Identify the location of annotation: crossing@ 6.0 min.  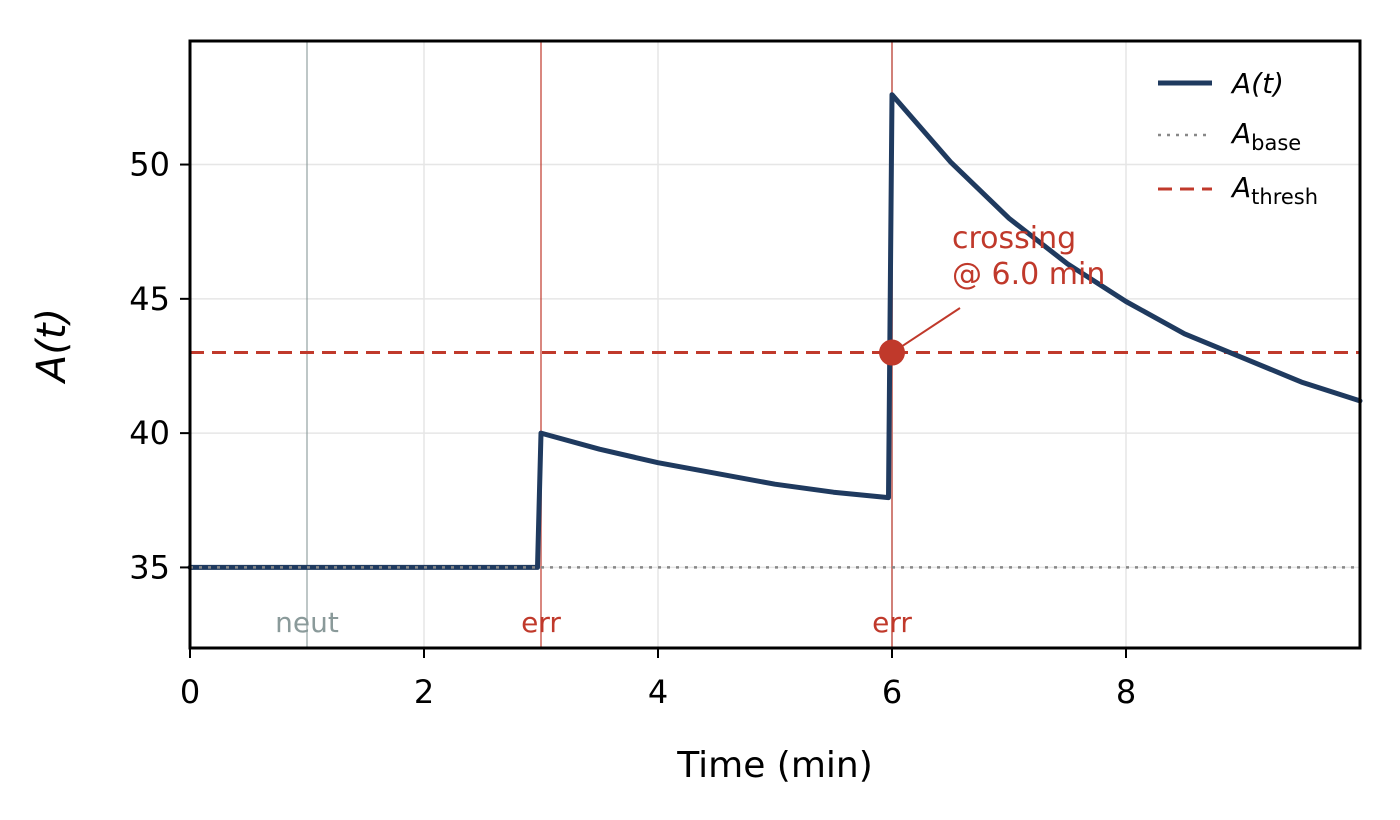
(992, 293).